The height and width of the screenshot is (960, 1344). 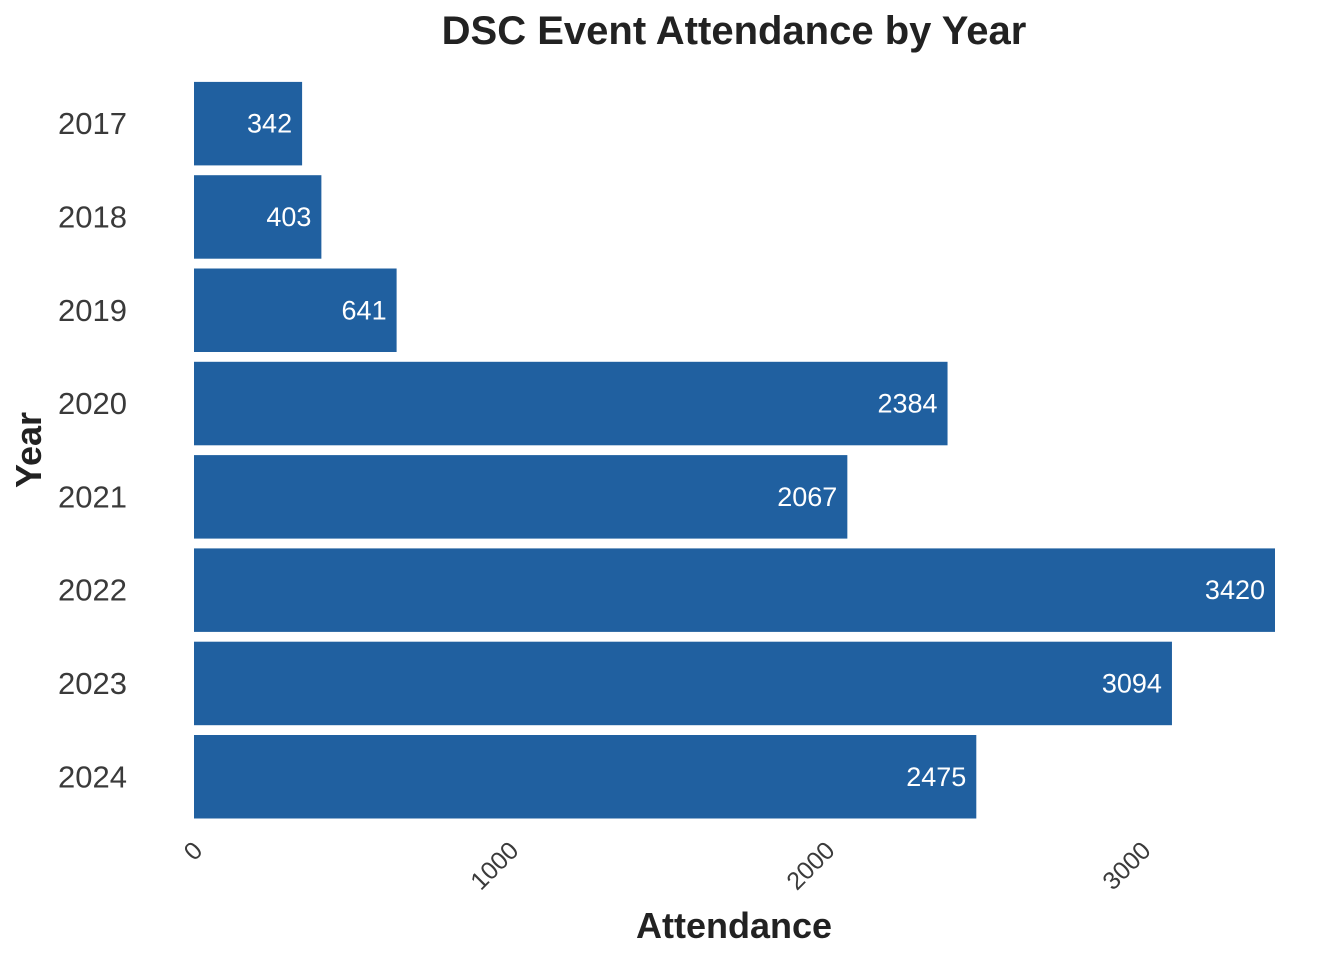 I want to click on bar-data-label-2018: 403, so click(x=288, y=217).